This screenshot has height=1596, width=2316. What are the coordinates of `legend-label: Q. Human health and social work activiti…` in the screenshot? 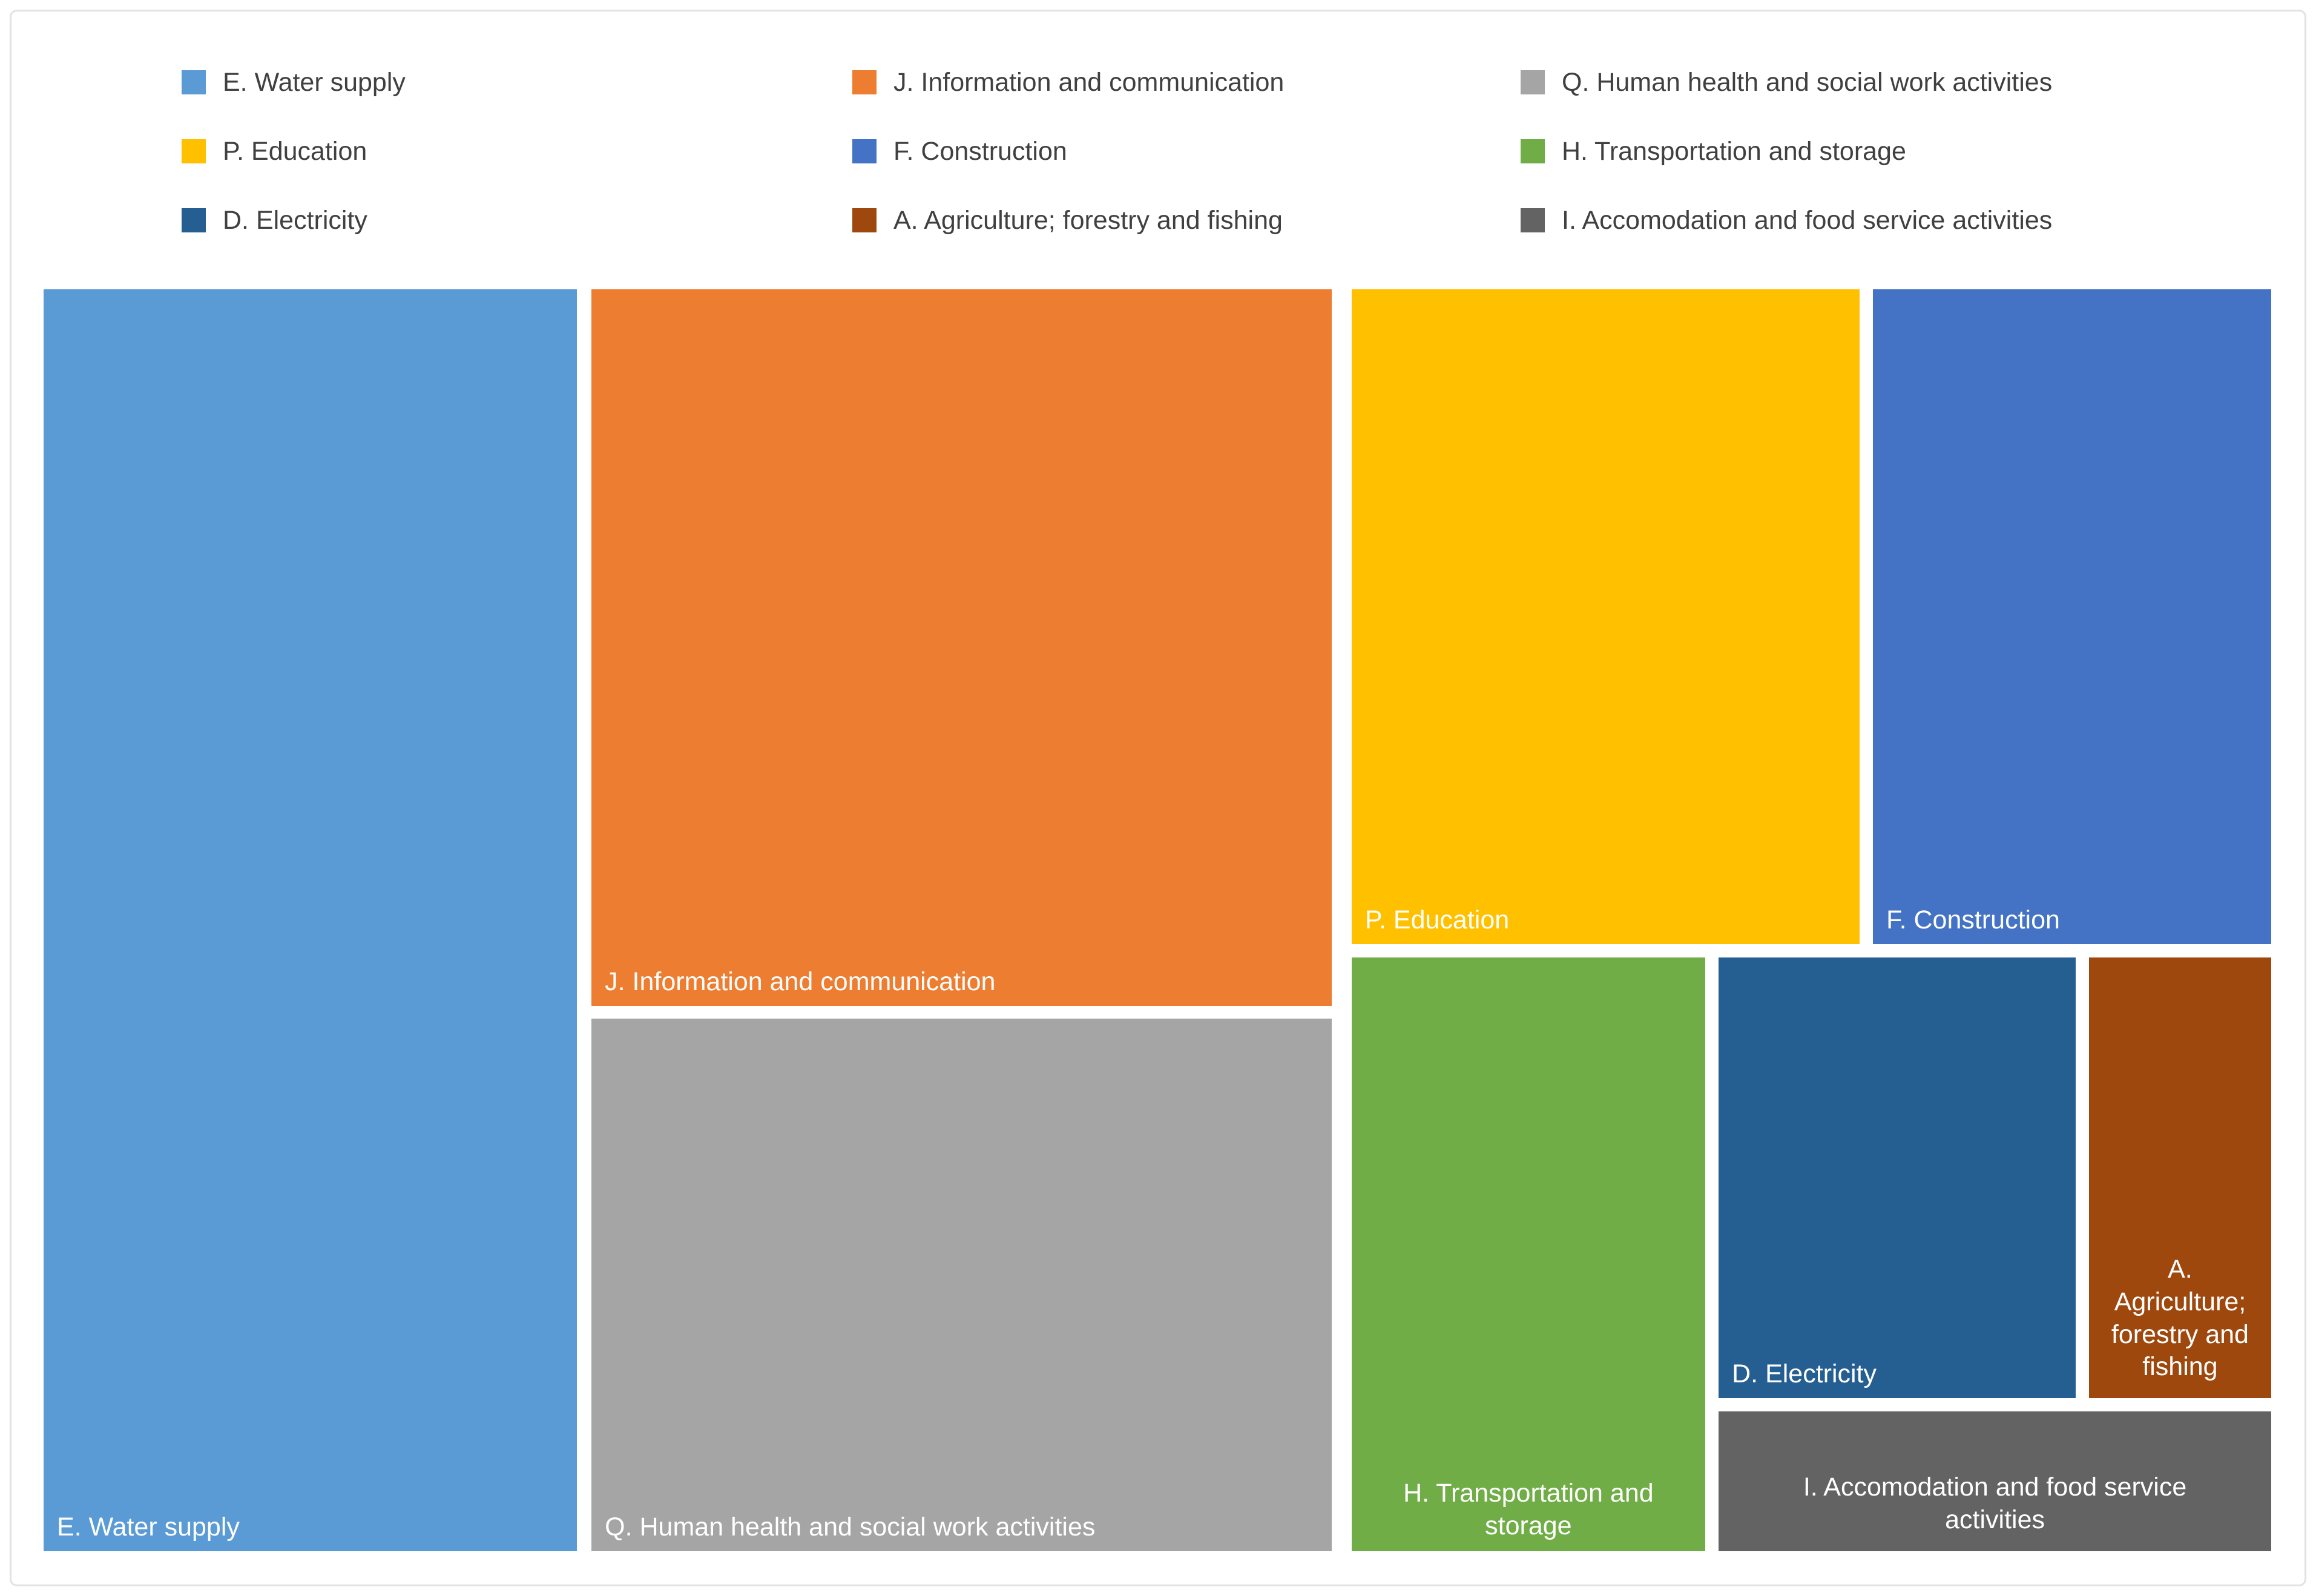 It's located at (1807, 82).